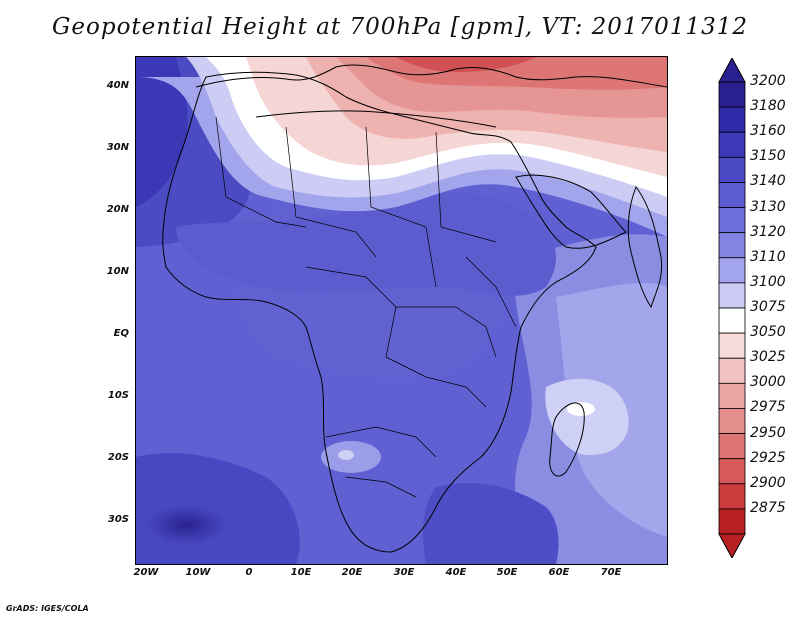 Image resolution: width=800 pixels, height=618 pixels. Describe the element at coordinates (768, 281) in the screenshot. I see `colorbar-label-3100: 3100` at that location.